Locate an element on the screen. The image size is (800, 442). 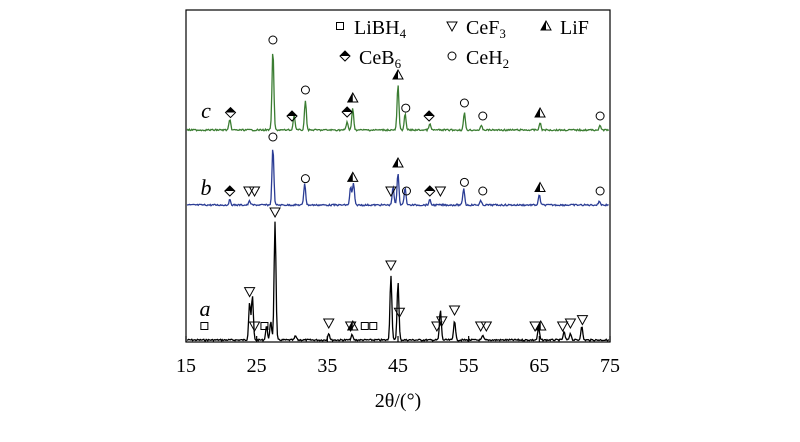
series-a-marker-20-shape is located at coordinates (570, 324).